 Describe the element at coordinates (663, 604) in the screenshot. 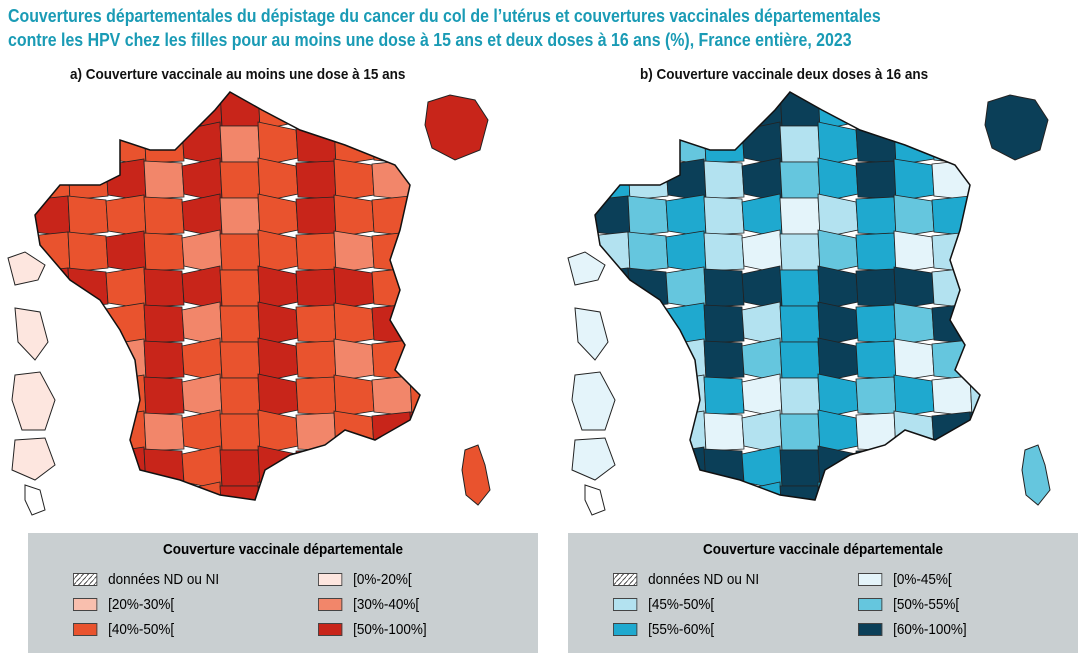

I see `legend-item: [45%-50%[` at that location.